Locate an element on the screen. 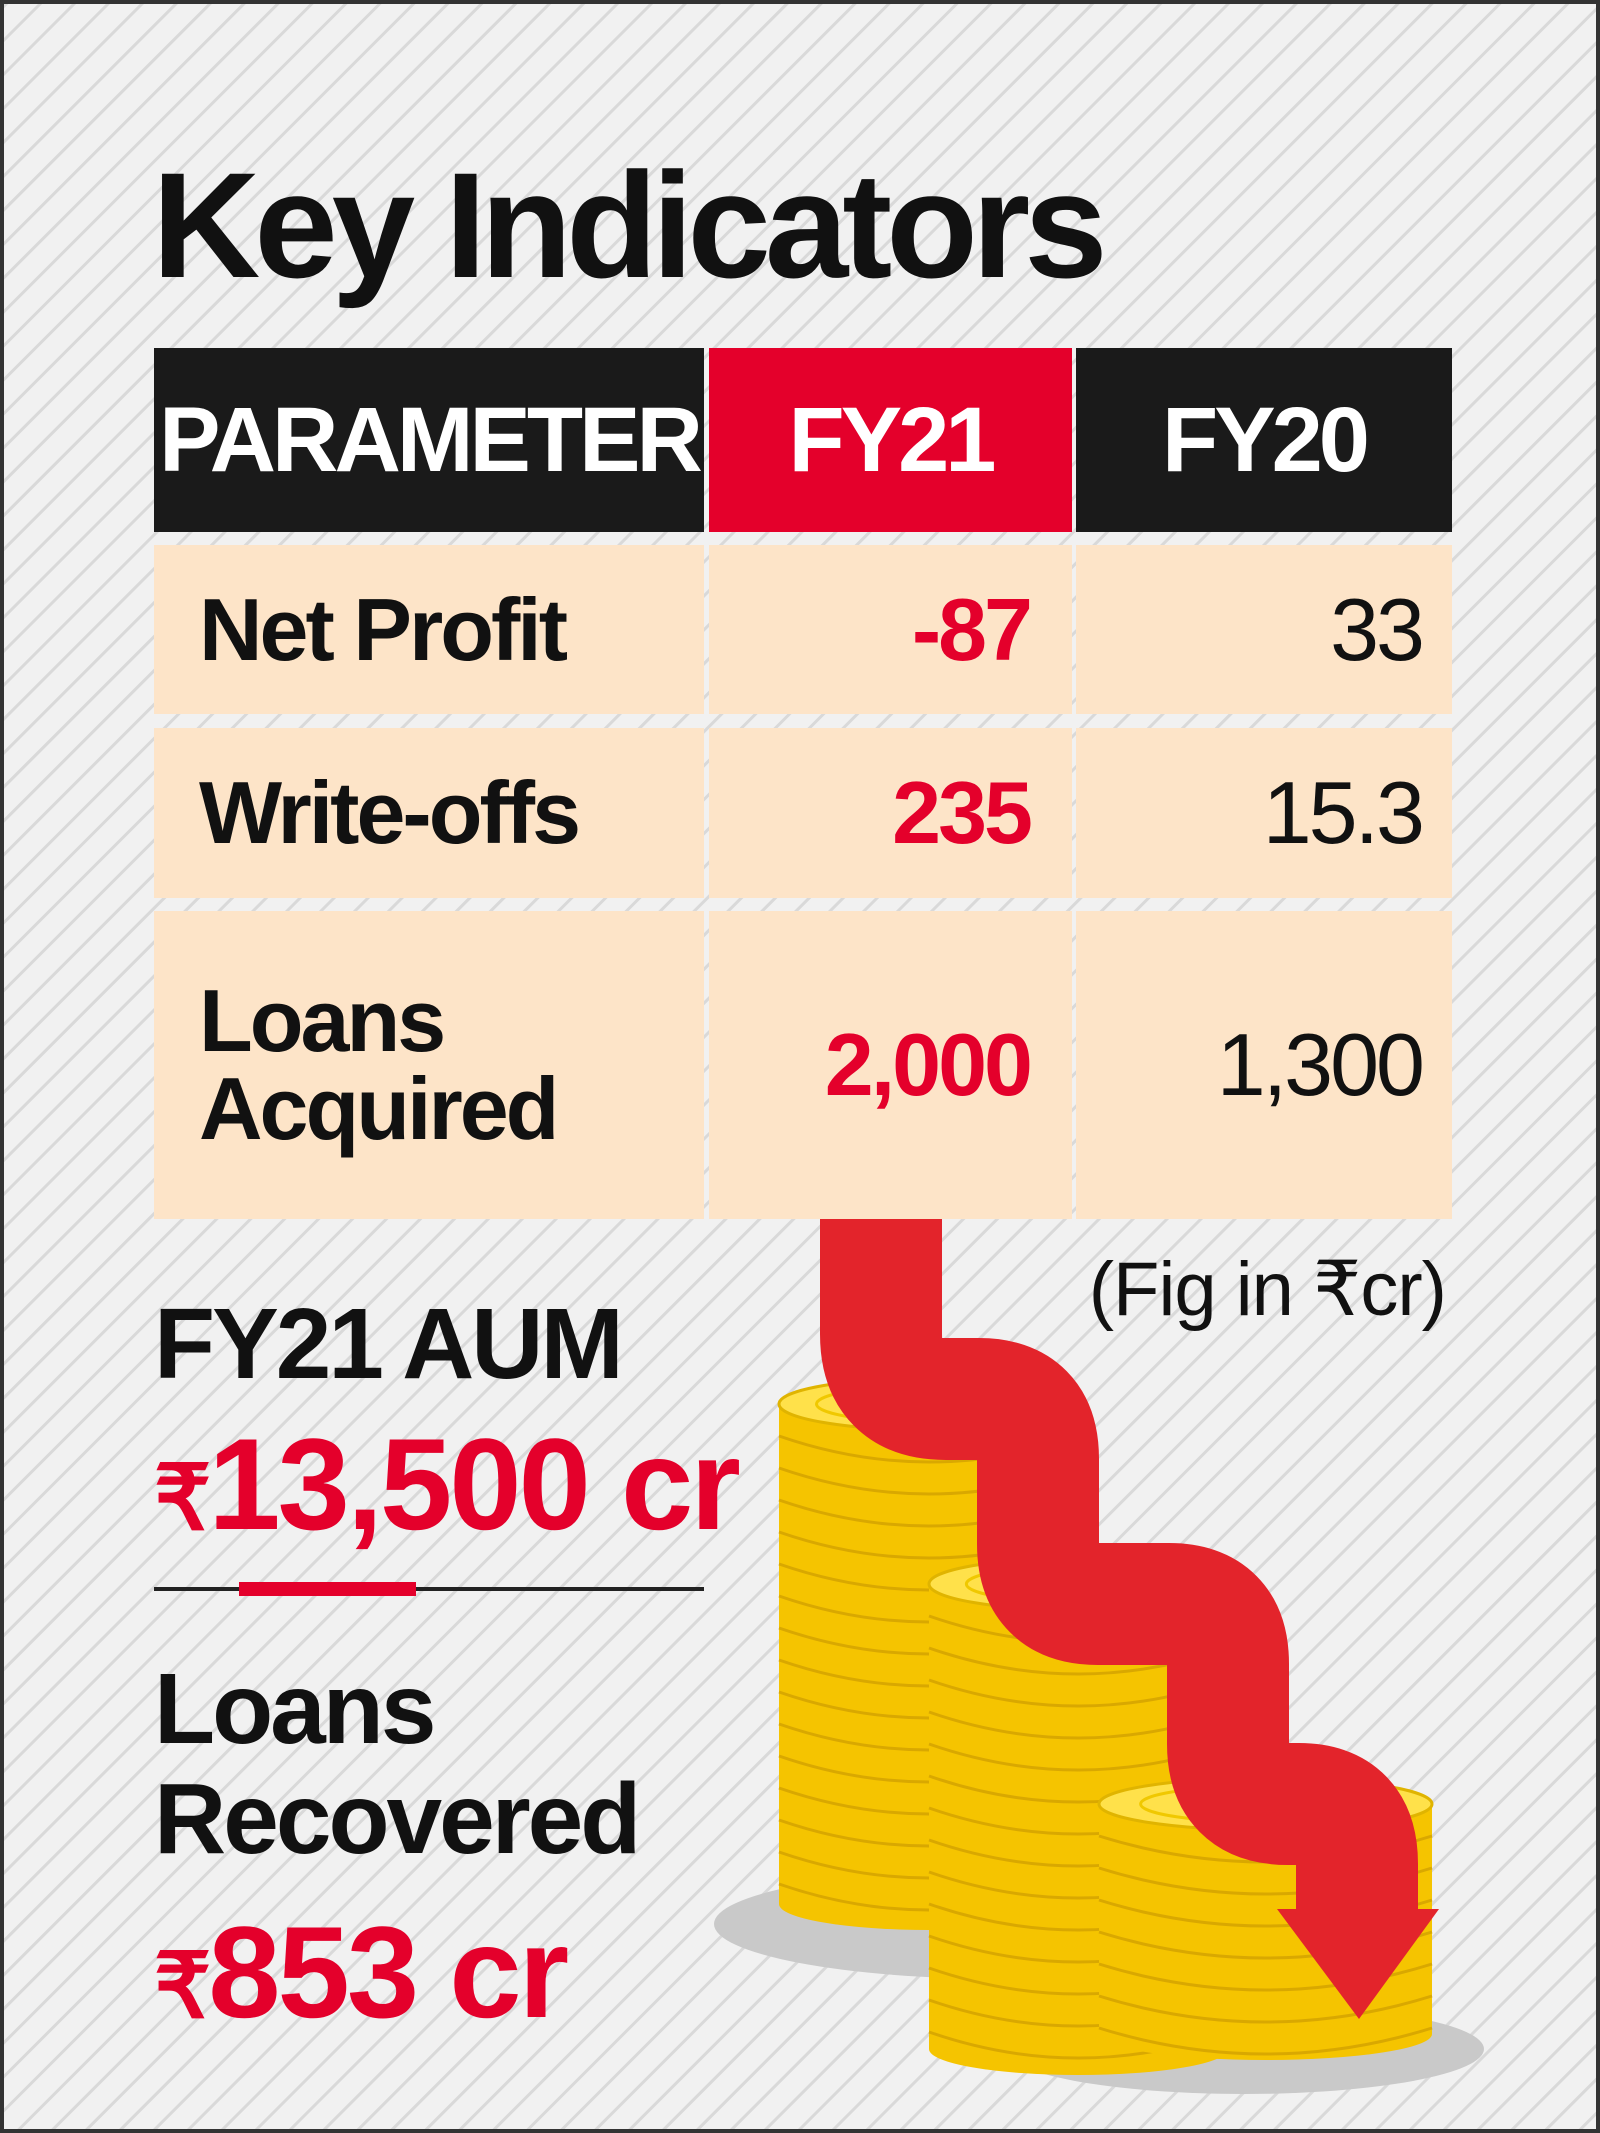  fy20-value: 1,300 is located at coordinates (1264, 1065).